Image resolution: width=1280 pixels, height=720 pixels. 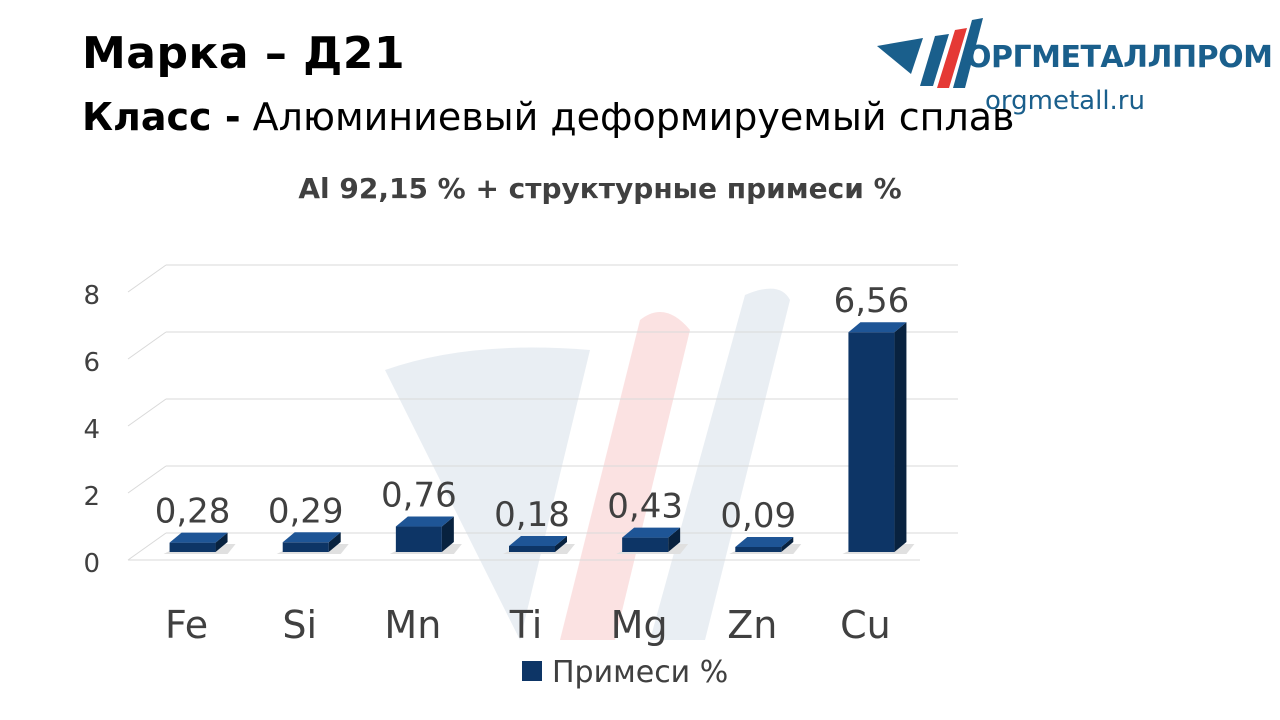 What do you see at coordinates (865, 625) in the screenshot?
I see `x-tick-label: Cu` at bounding box center [865, 625].